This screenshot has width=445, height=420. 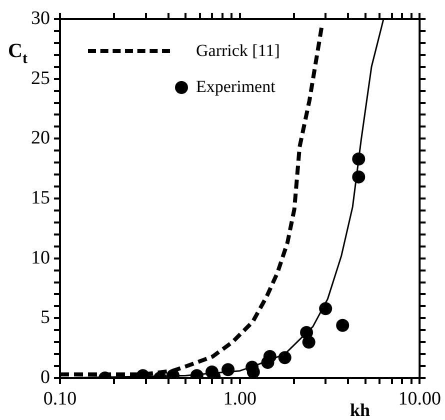 I want to click on y-tick-label: 0, so click(x=45, y=377).